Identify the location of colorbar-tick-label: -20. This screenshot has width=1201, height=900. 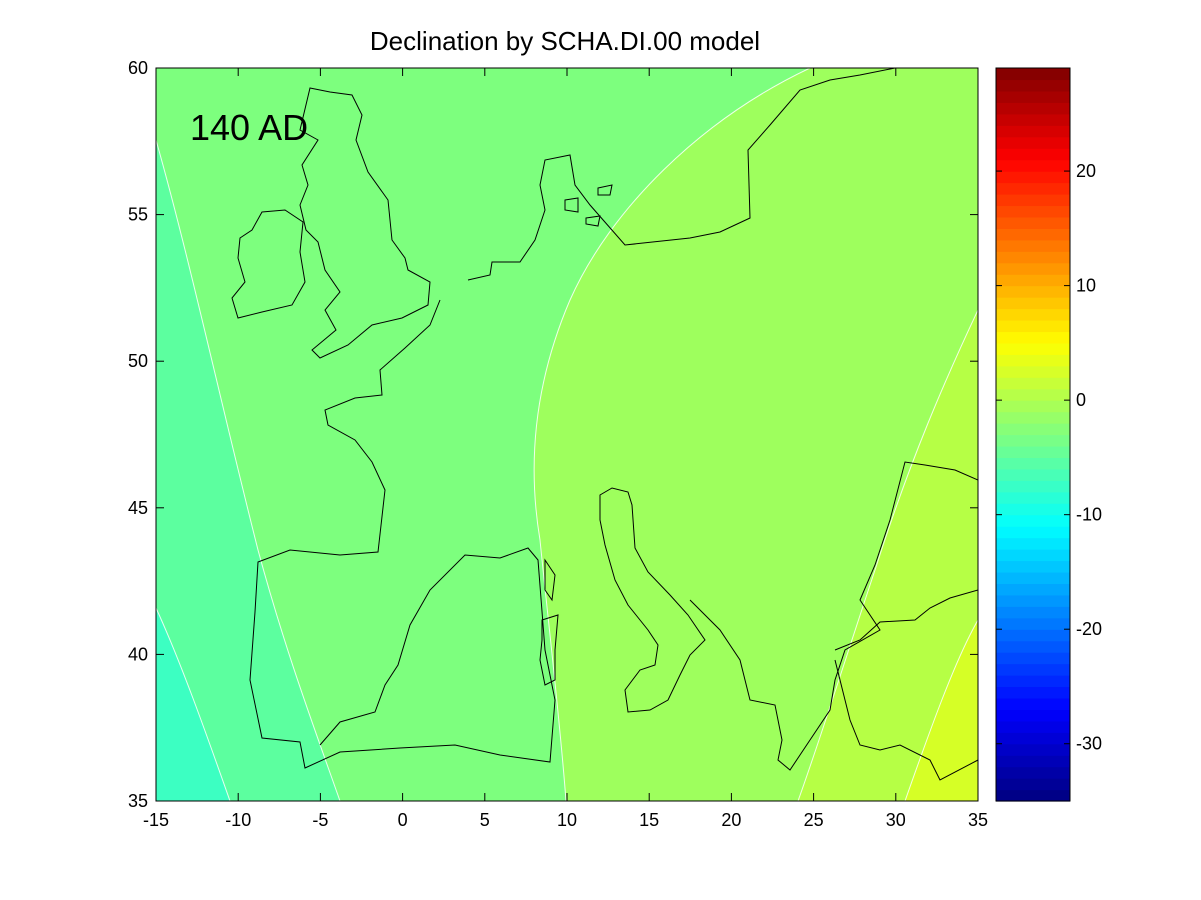
(1089, 629).